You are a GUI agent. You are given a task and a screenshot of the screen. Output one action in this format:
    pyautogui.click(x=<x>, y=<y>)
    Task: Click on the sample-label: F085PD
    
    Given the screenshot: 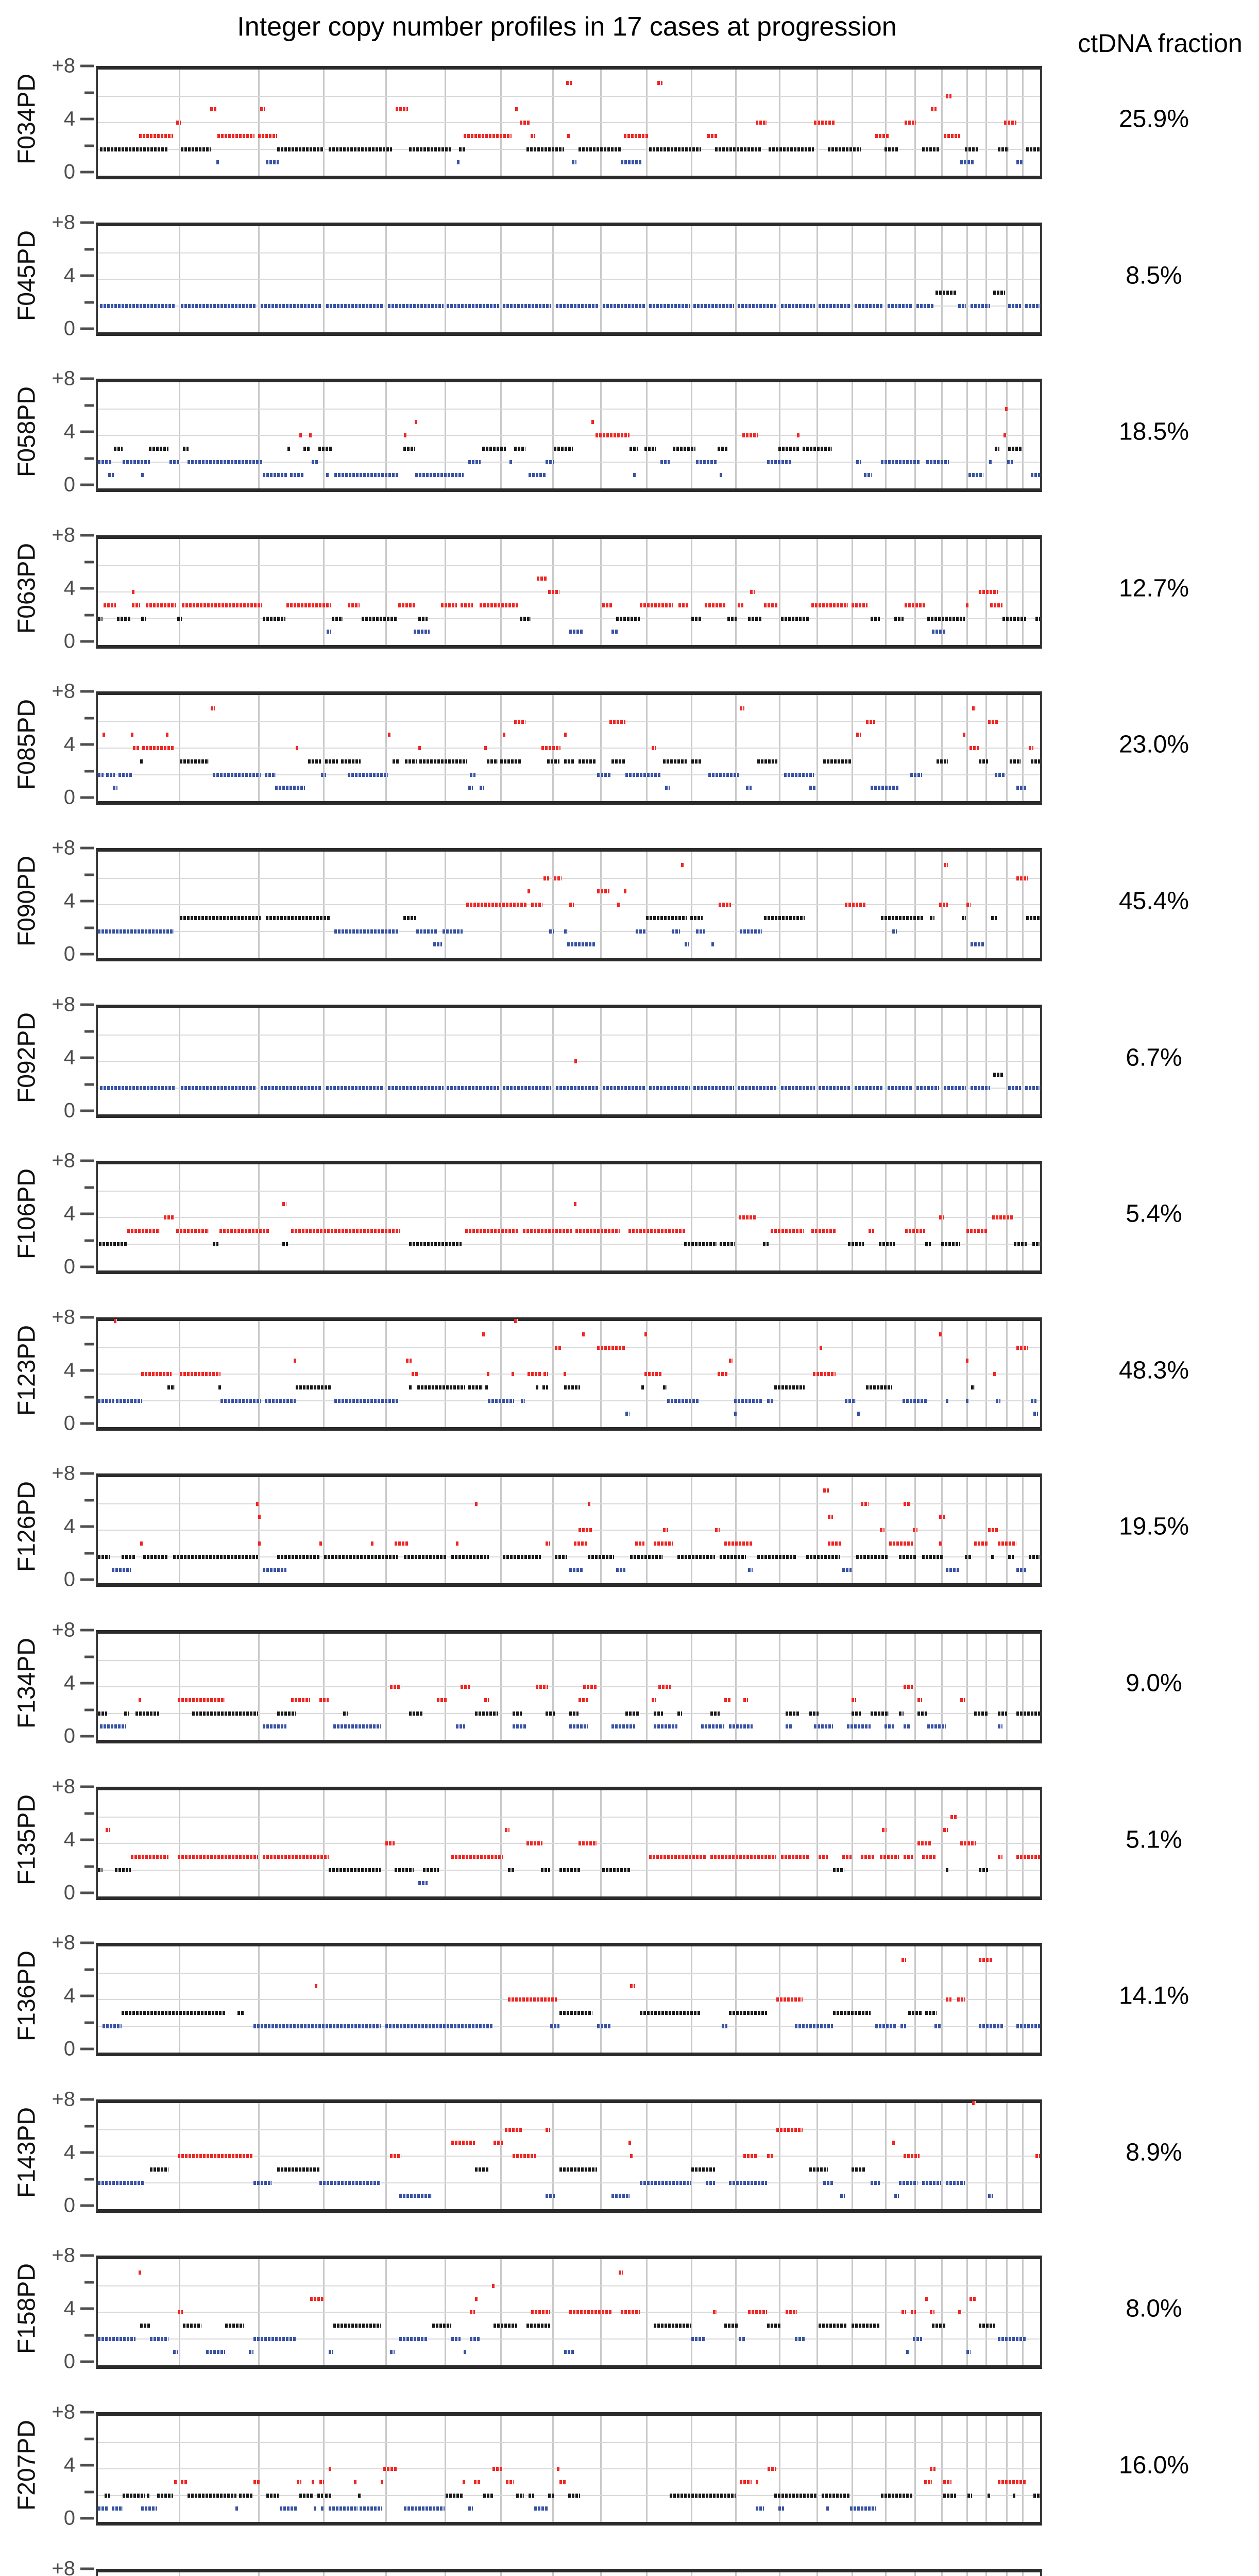 What is the action you would take?
    pyautogui.click(x=27, y=744)
    